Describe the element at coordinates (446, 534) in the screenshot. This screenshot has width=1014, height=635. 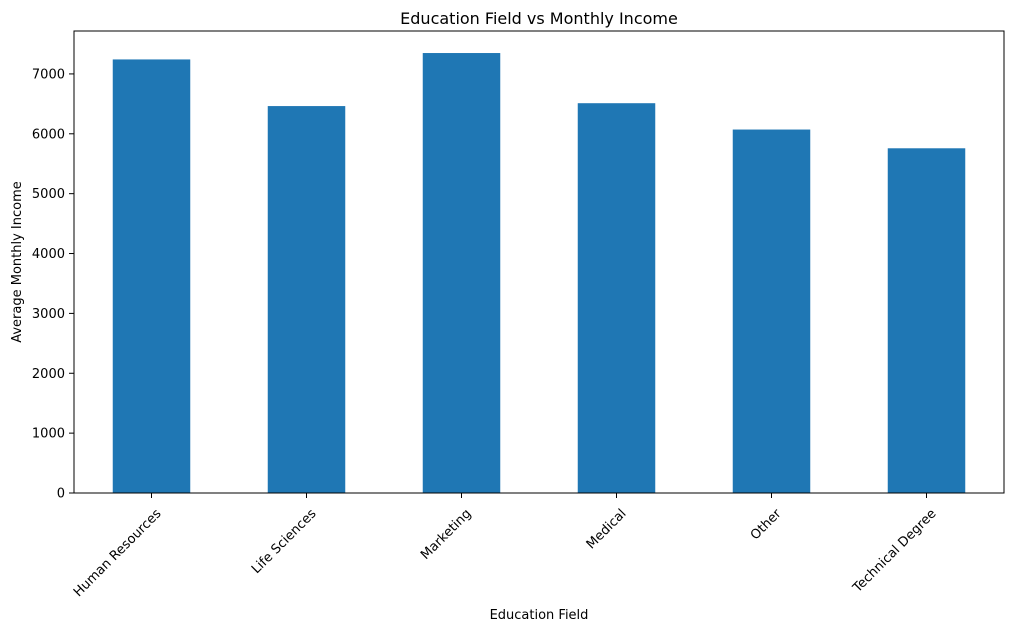
I see `x-tick-label: Marketing` at that location.